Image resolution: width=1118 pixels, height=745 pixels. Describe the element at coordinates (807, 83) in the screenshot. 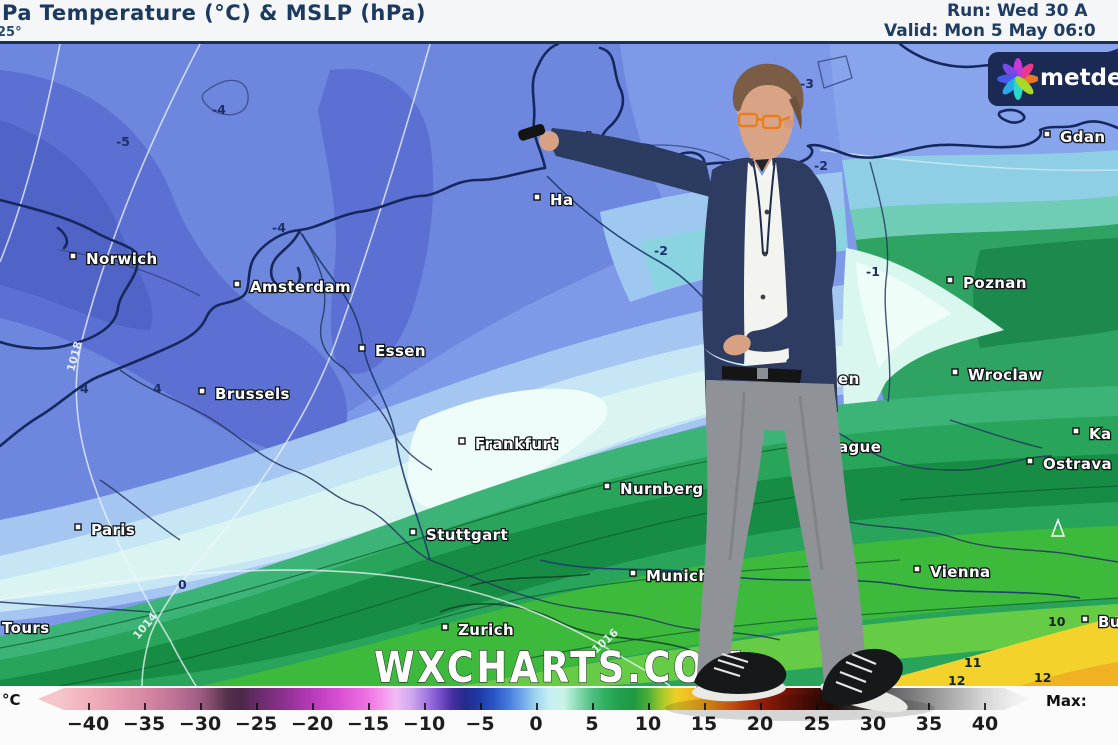

I see `contour-label: -3` at that location.